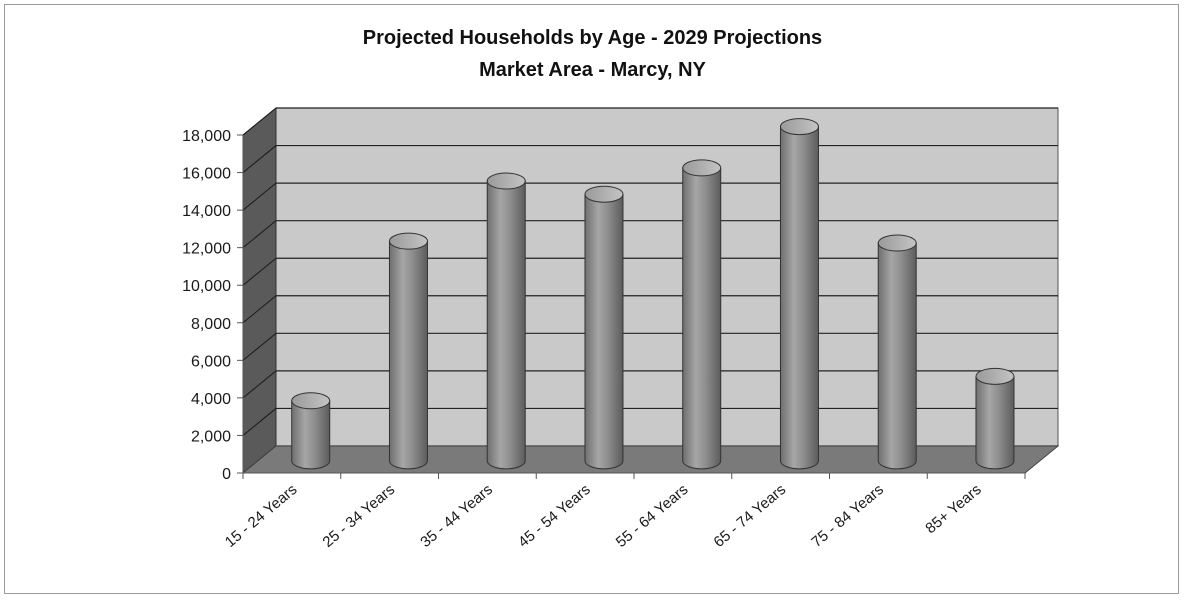 Image resolution: width=1185 pixels, height=600 pixels. Describe the element at coordinates (206, 136) in the screenshot. I see `y-tick-label: 18,000` at that location.